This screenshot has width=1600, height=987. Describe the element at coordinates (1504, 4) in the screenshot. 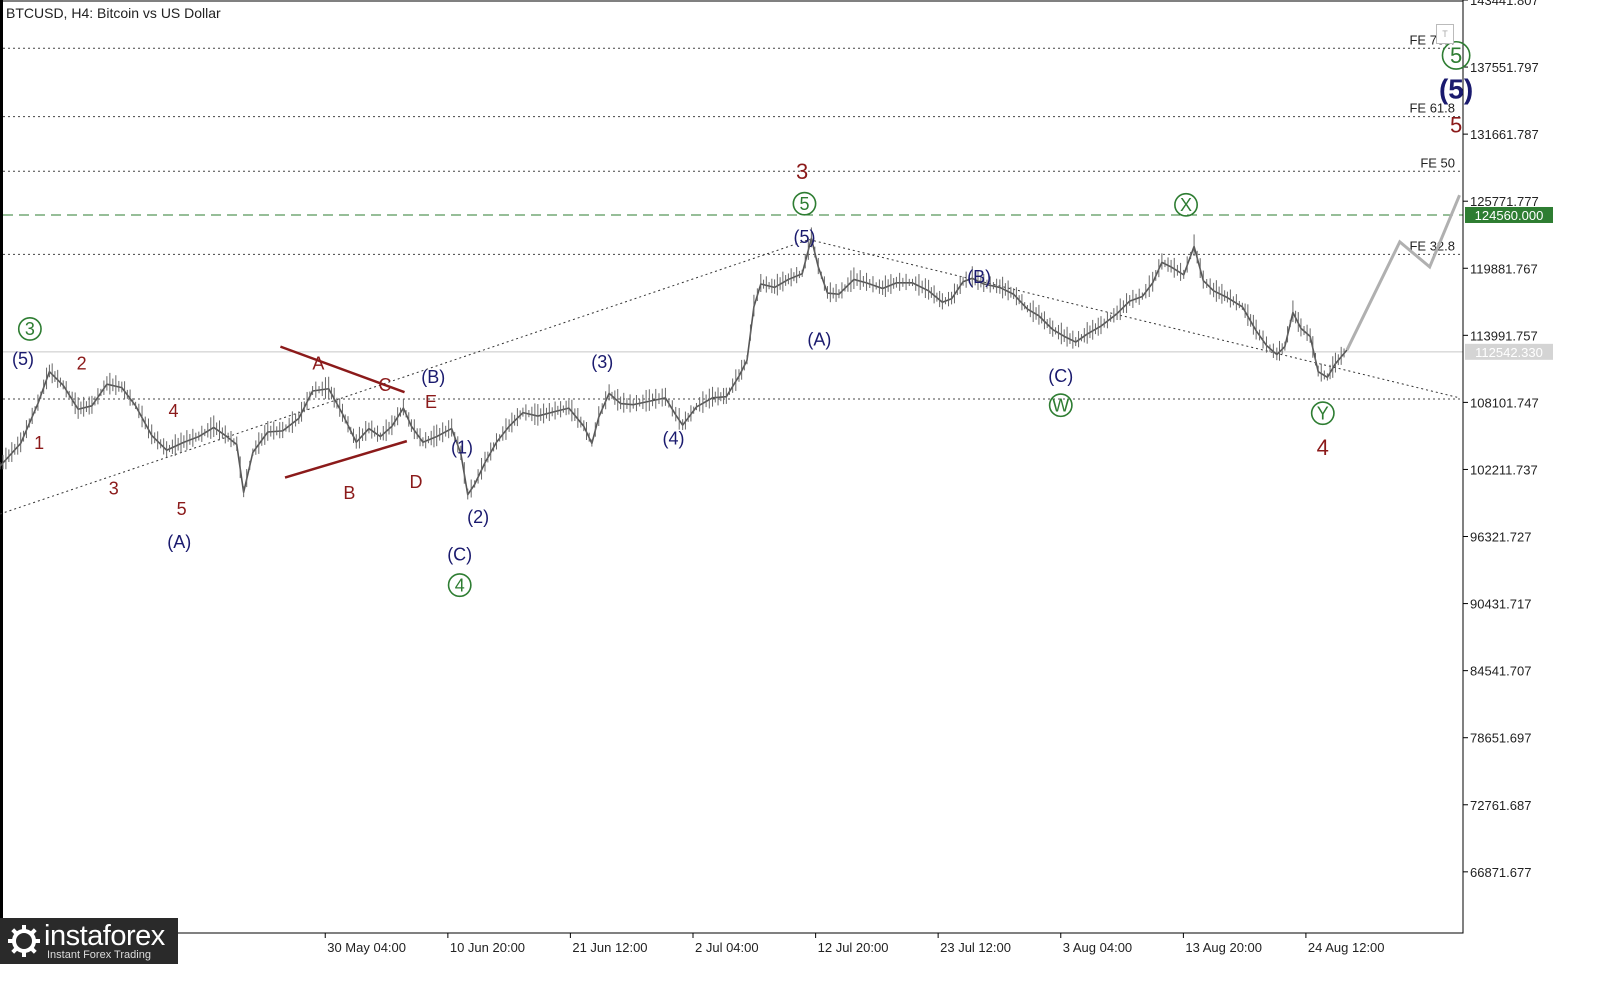

I see `y-tick-label: 143441.807` at that location.